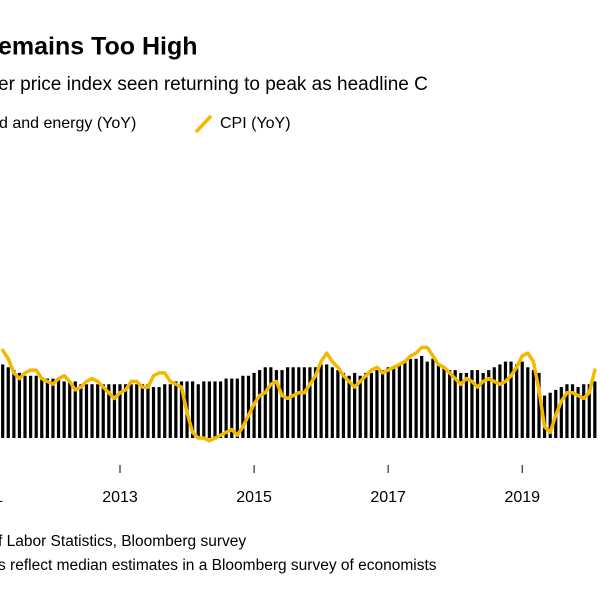 This screenshot has height=600, width=600. What do you see at coordinates (522, 497) in the screenshot?
I see `x-tick-label: 2019` at bounding box center [522, 497].